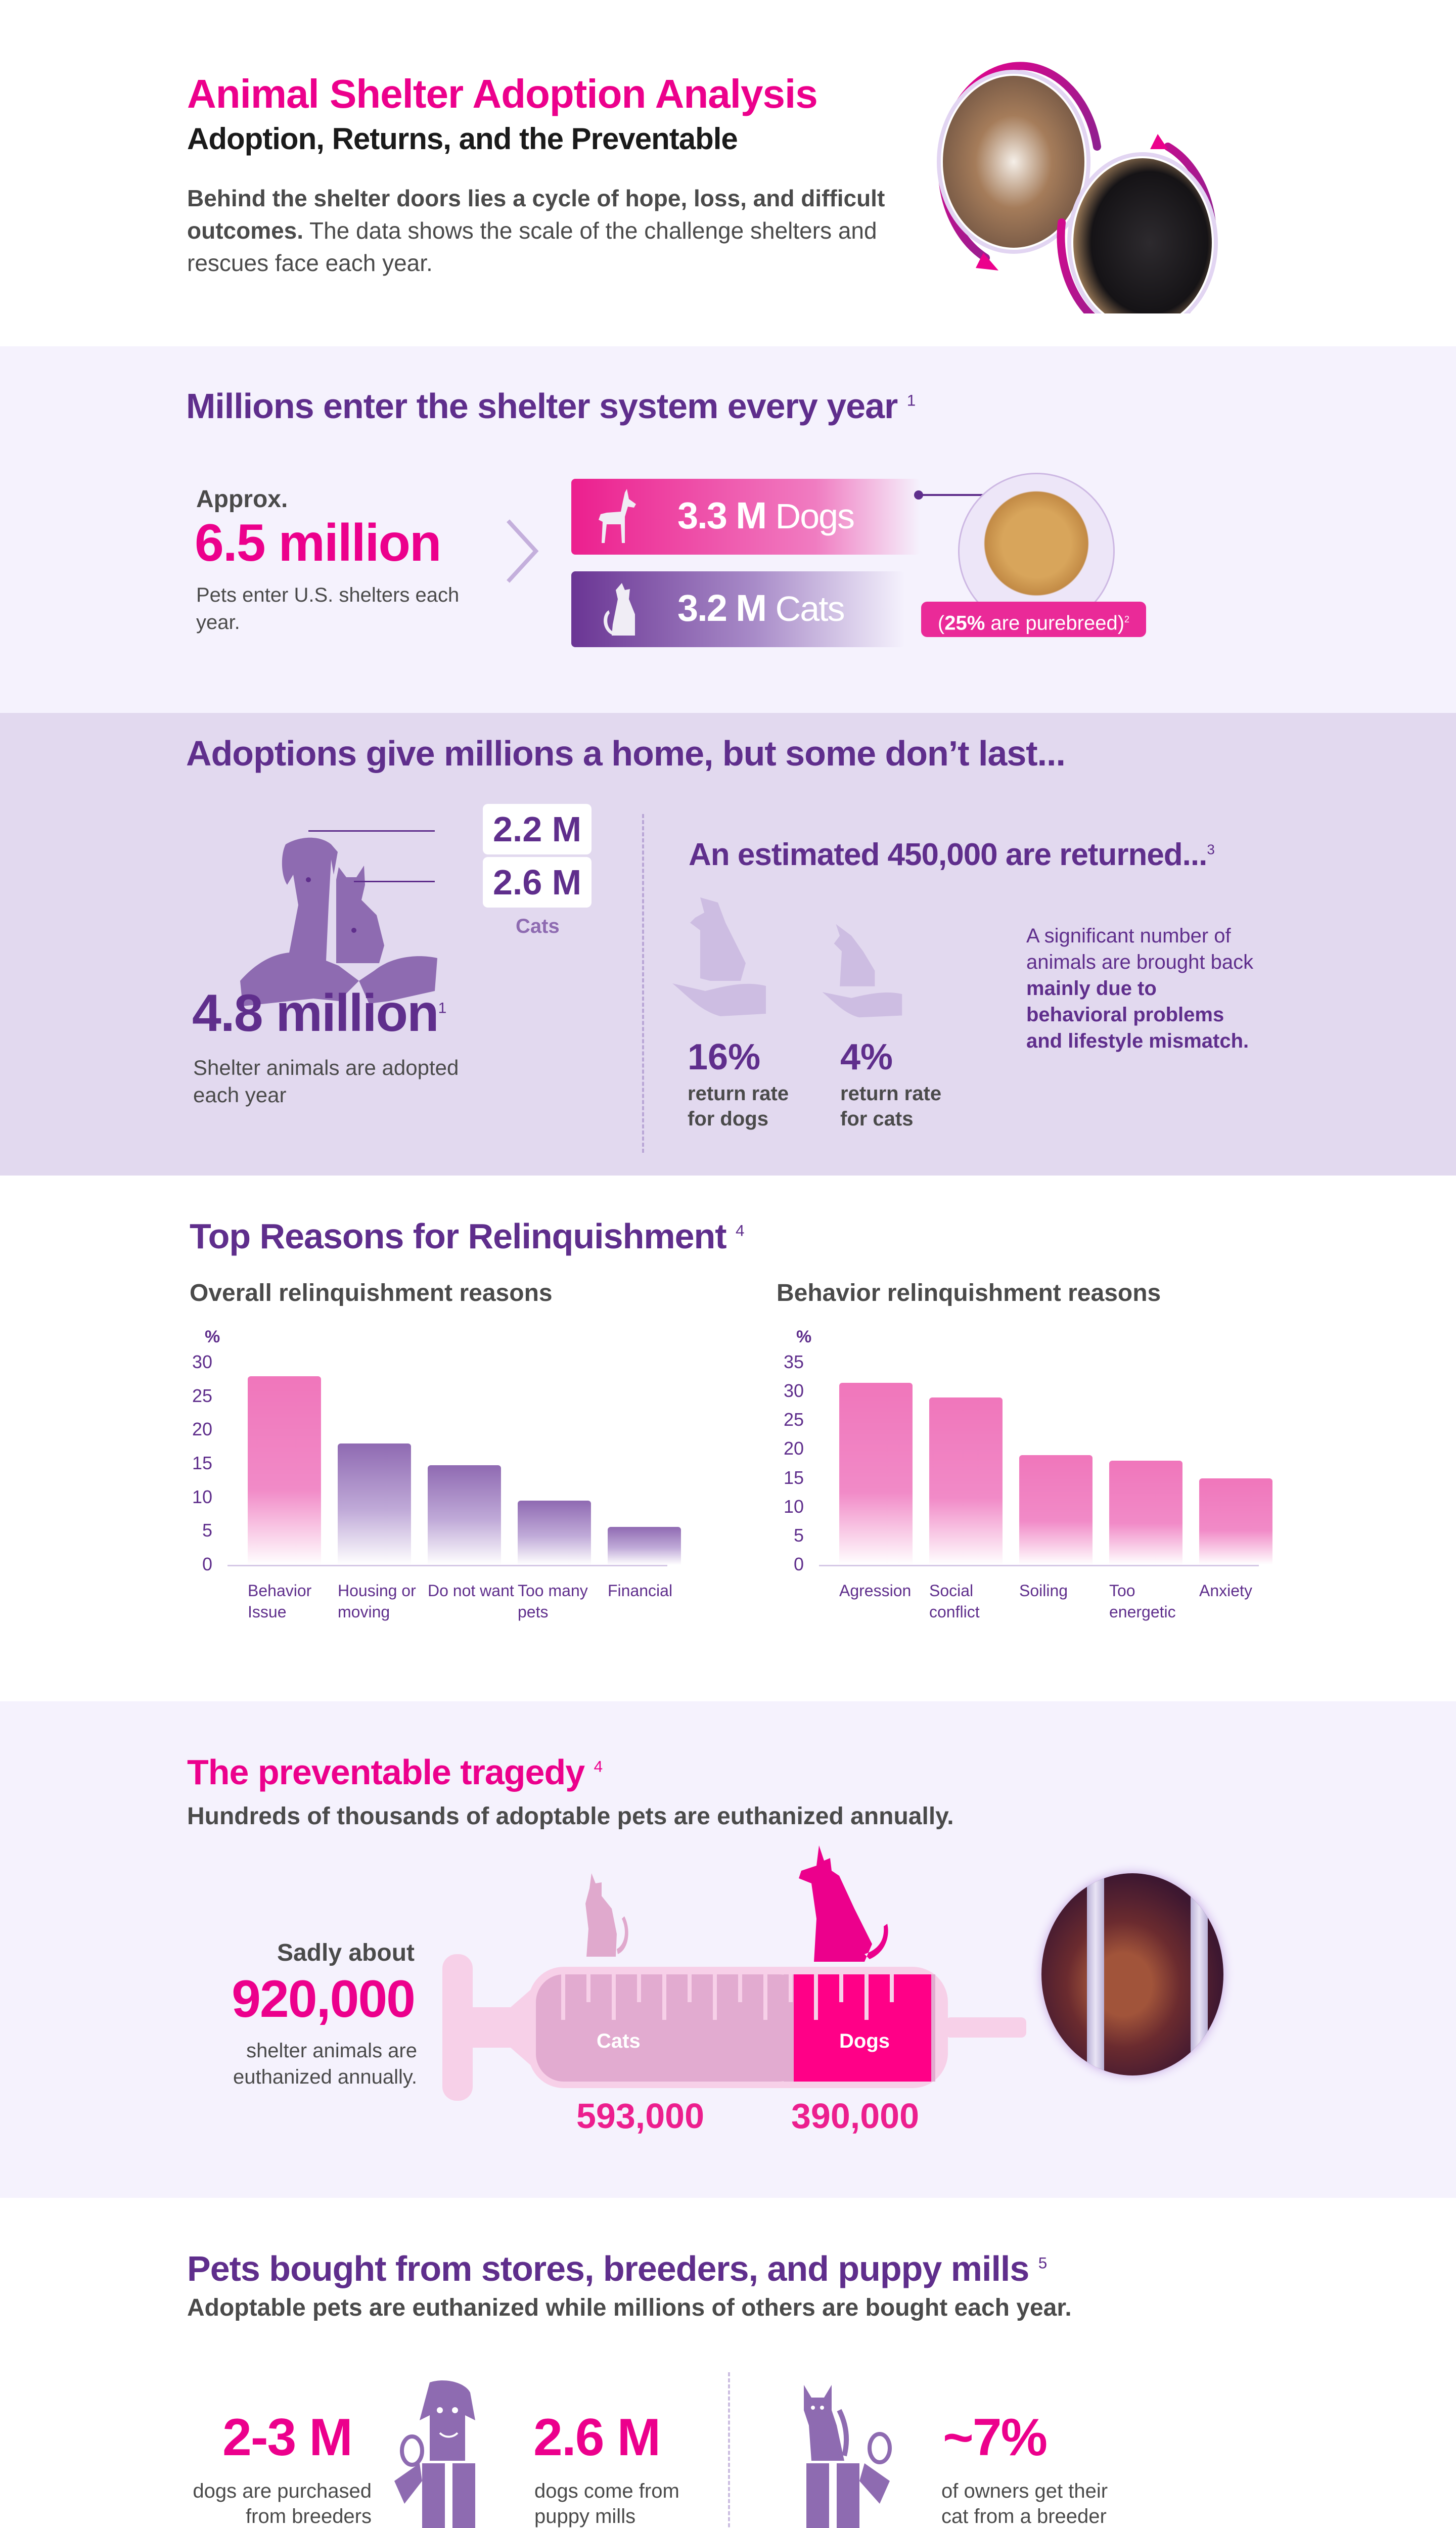 The image size is (1456, 2528). Describe the element at coordinates (1024, 2504) in the screenshot. I see `cat-breeder-desc: of owners get their cat from a breeder` at that location.